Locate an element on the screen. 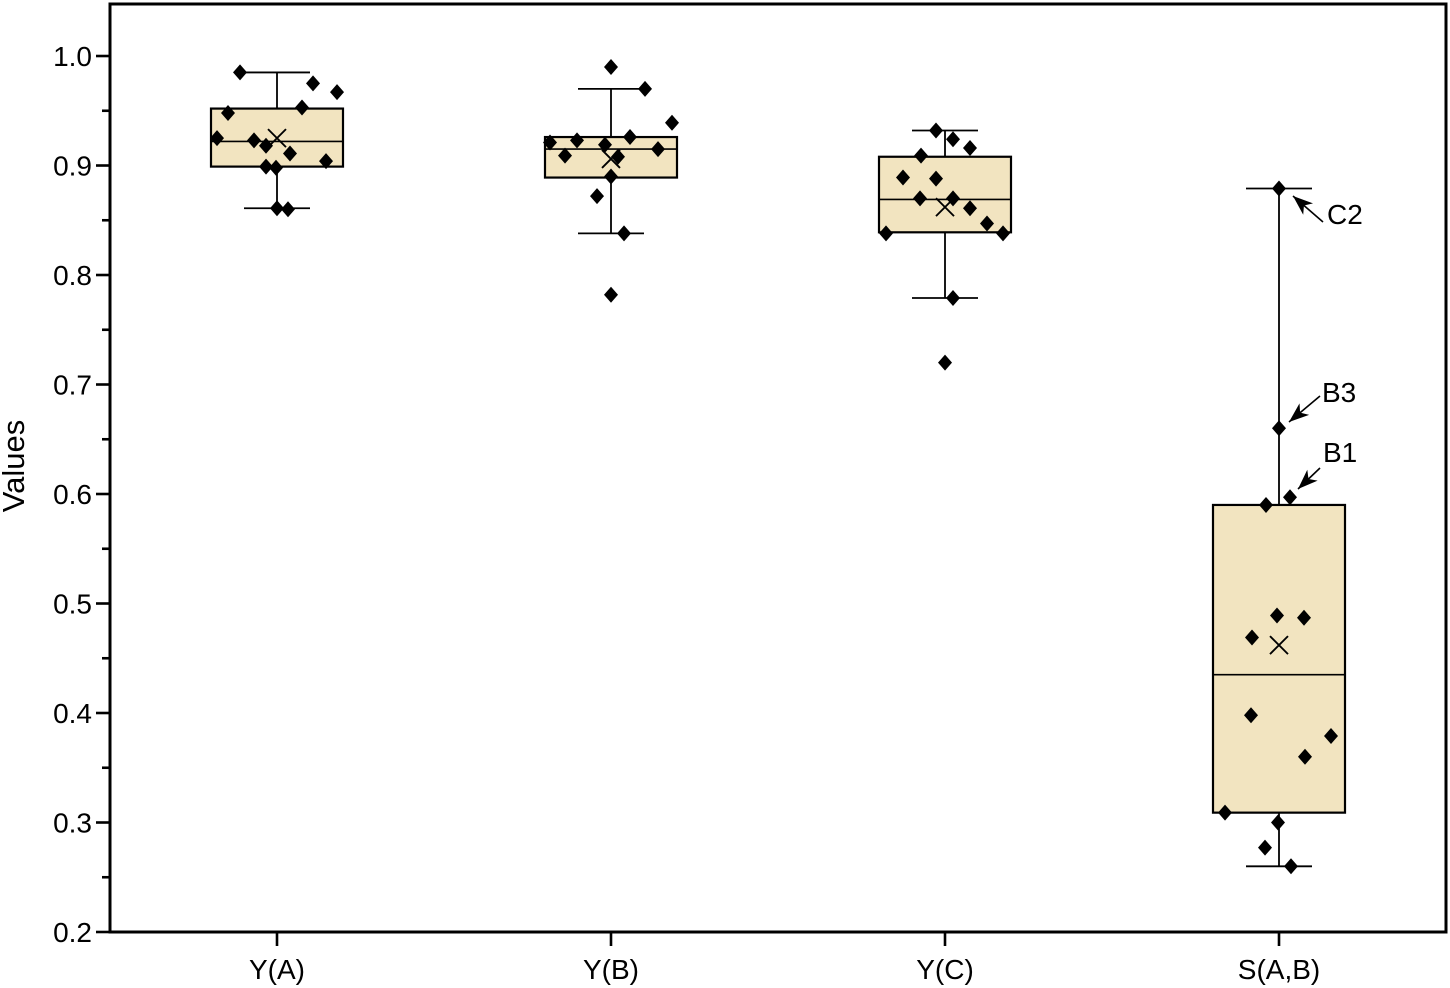 The image size is (1450, 988). annotation-label-C2: C2 is located at coordinates (1345, 214).